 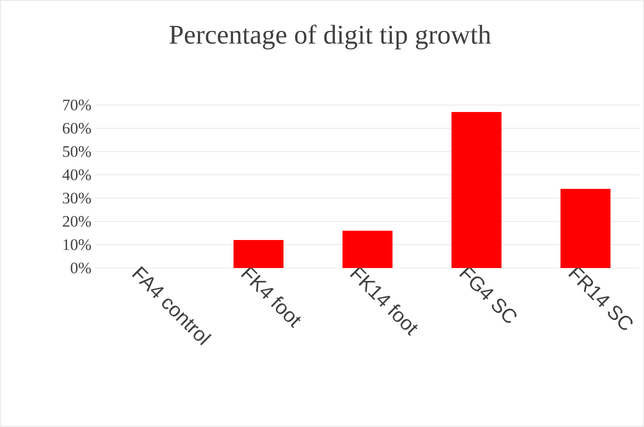 I want to click on y-tick-label: 70%, so click(x=77, y=105).